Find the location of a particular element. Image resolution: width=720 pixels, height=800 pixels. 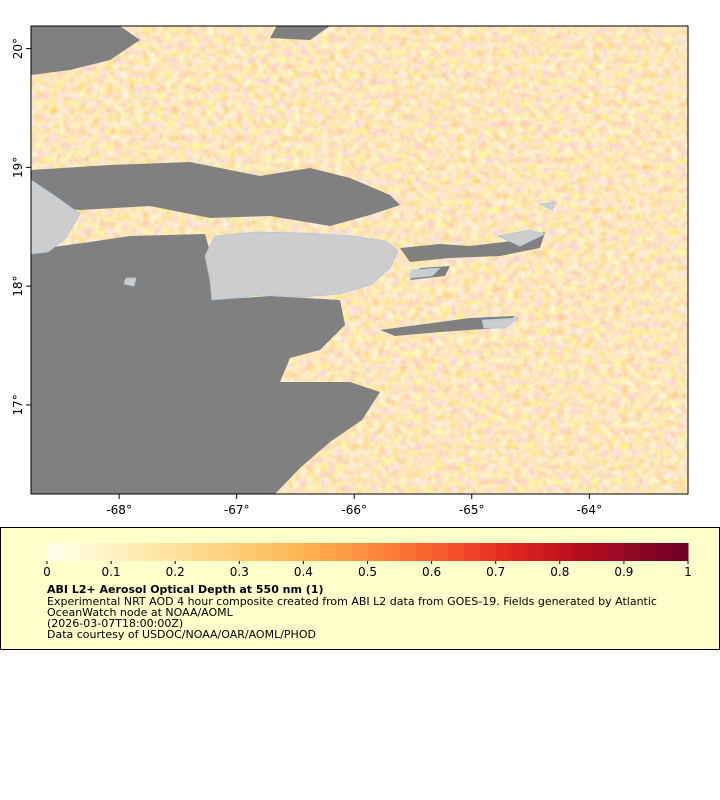

colorbar-tick-label: 0.4 is located at coordinates (303, 572).